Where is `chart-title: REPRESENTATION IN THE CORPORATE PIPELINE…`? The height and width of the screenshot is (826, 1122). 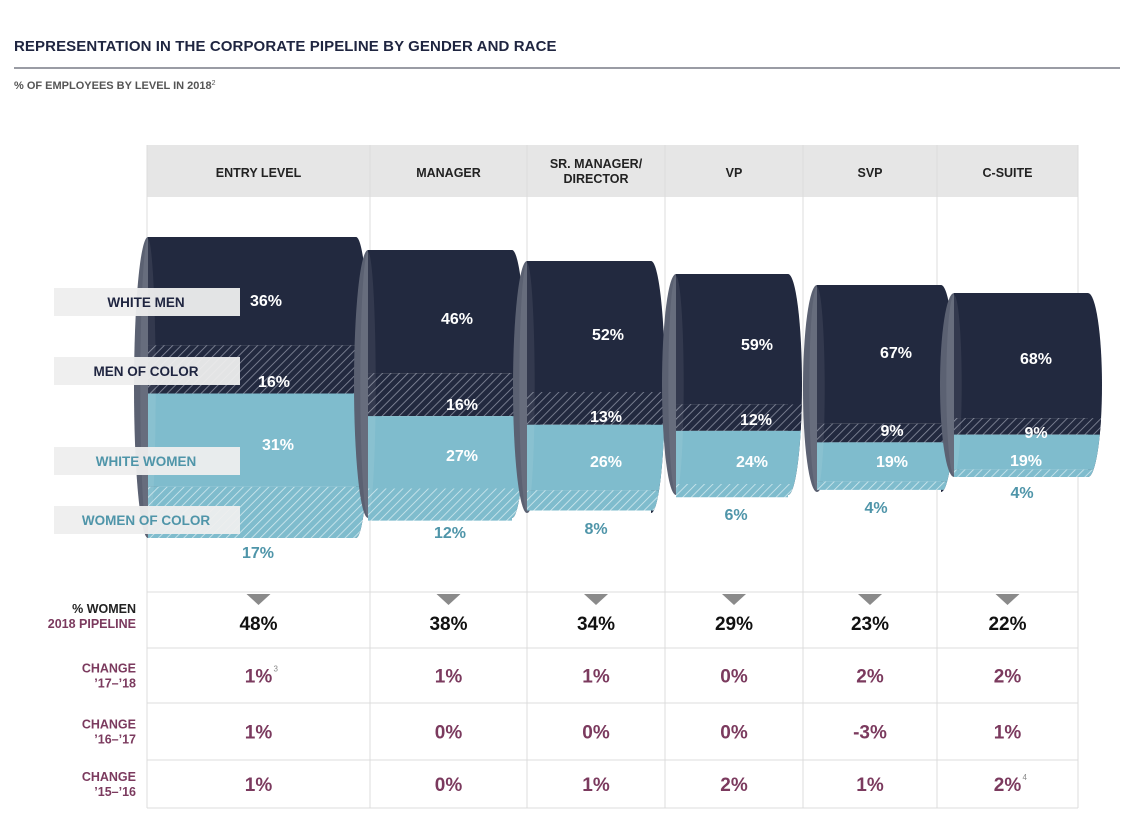
chart-title: REPRESENTATION IN THE CORPORATE PIPELINE… is located at coordinates (285, 46).